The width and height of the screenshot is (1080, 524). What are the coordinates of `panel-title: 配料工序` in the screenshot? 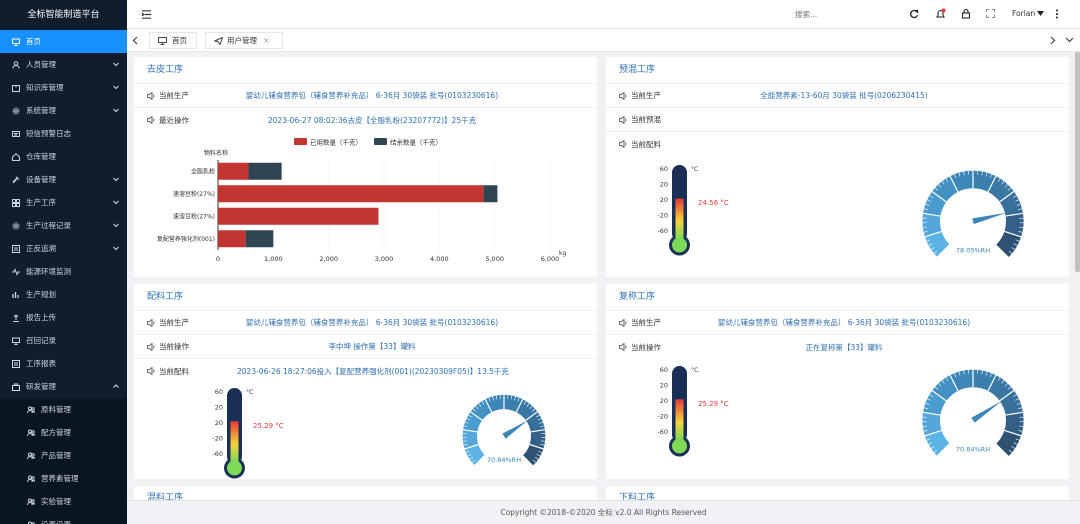 It's located at (365, 297).